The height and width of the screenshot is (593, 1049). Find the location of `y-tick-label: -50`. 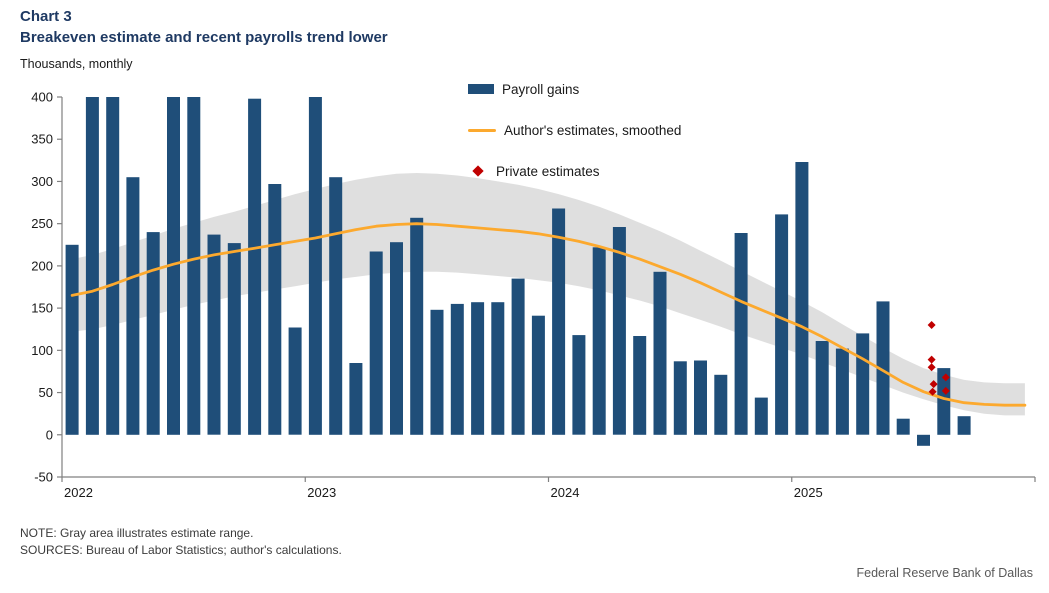

y-tick-label: -50 is located at coordinates (43, 477).